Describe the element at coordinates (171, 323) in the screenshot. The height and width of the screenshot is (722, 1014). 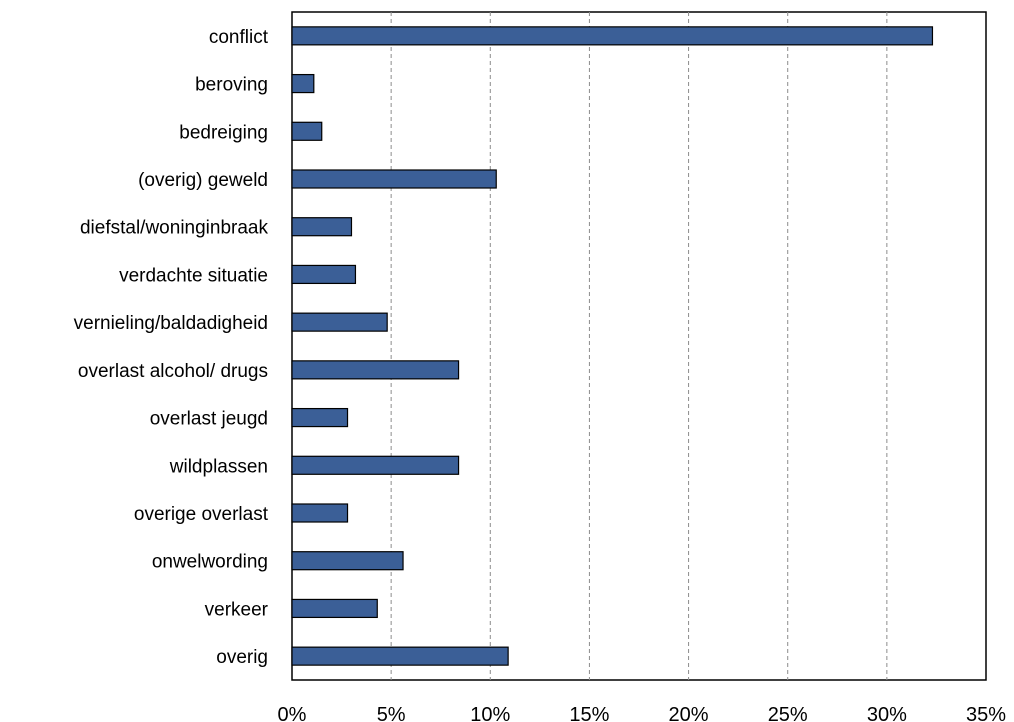
I see `category-label: vernieling/baldadigheid` at that location.